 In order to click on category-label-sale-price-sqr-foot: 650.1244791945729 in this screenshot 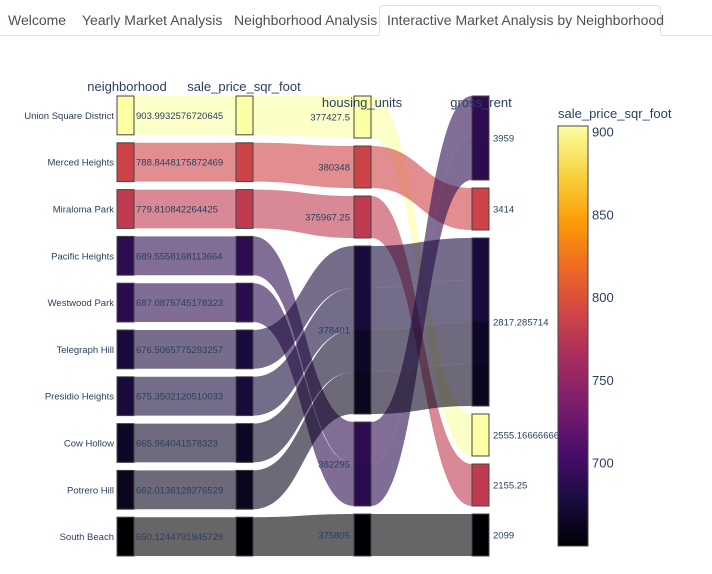, I will do `click(179, 537)`.